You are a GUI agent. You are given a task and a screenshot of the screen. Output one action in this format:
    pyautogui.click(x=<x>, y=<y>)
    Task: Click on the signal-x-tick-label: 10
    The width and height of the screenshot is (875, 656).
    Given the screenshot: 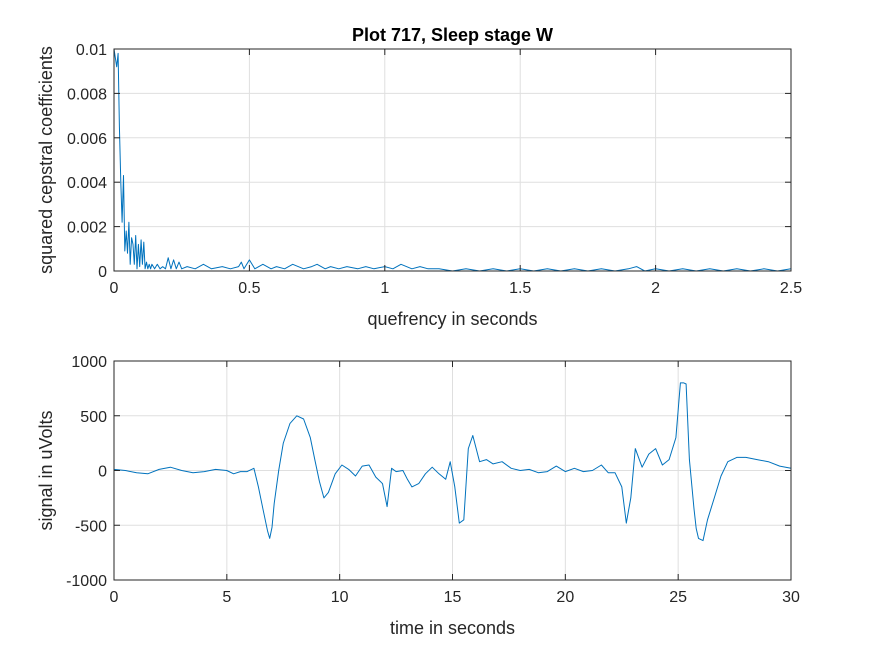 What is the action you would take?
    pyautogui.click(x=340, y=597)
    